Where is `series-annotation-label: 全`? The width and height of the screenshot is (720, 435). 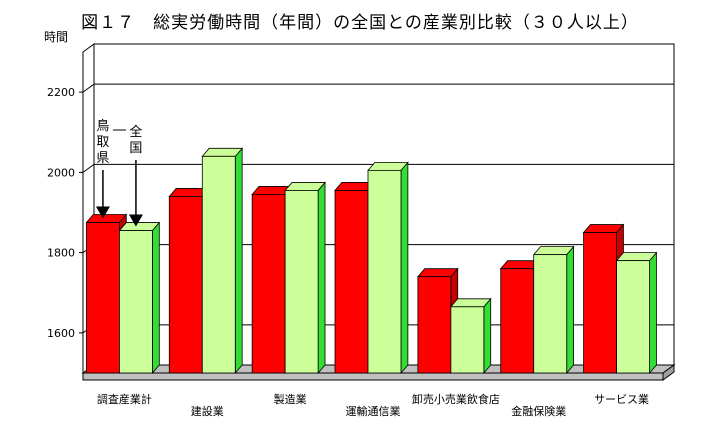
series-annotation-label: 全 is located at coordinates (135, 132).